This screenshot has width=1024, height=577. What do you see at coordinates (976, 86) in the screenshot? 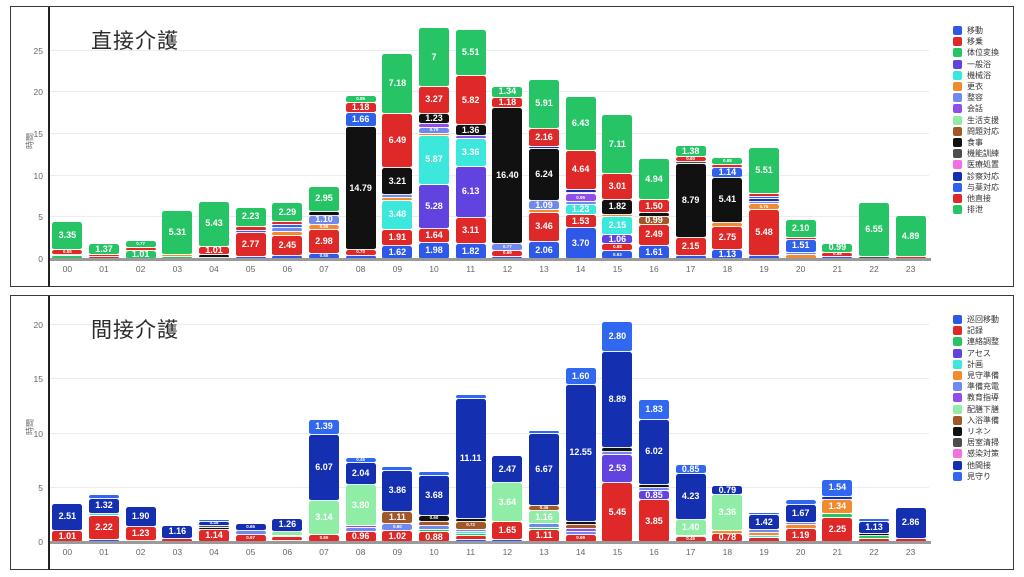
I see `legend-item-5: 更衣` at bounding box center [976, 86].